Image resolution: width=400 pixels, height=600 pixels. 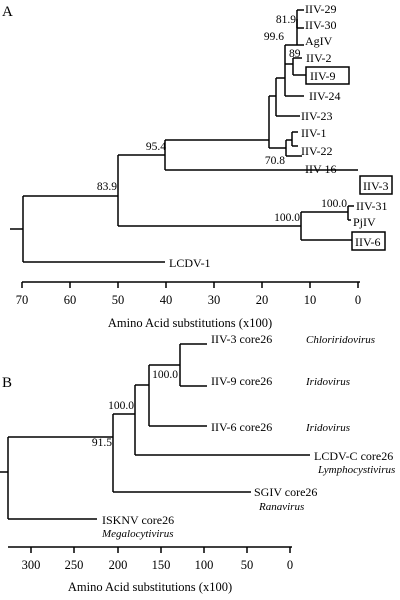 I want to click on taxon-iiv-29: IIV-29, so click(x=321, y=9).